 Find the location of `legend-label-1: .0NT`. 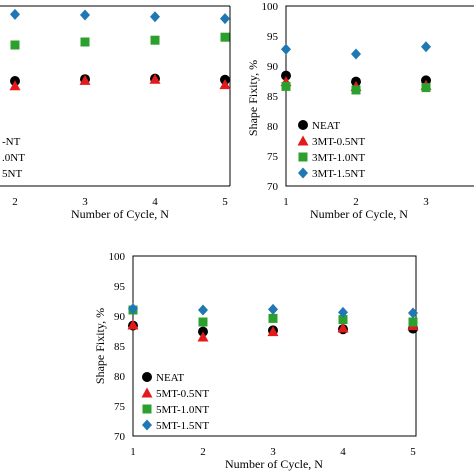

legend-label-1: .0NT is located at coordinates (13, 158).